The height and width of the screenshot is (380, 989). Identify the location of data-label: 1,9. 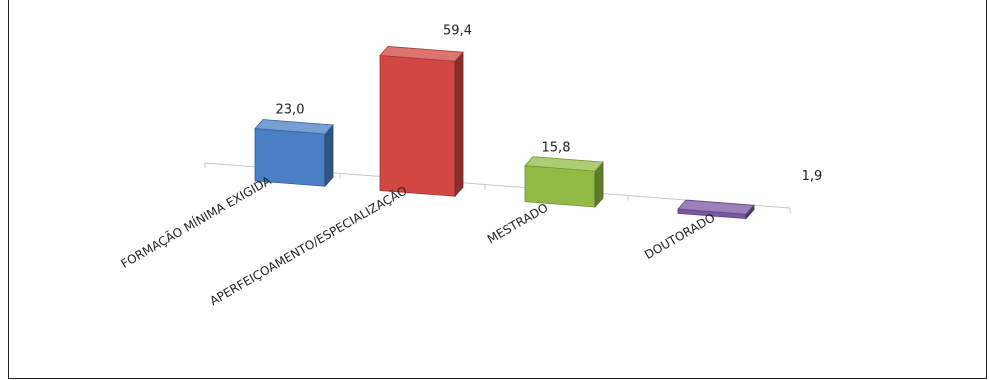
(812, 176).